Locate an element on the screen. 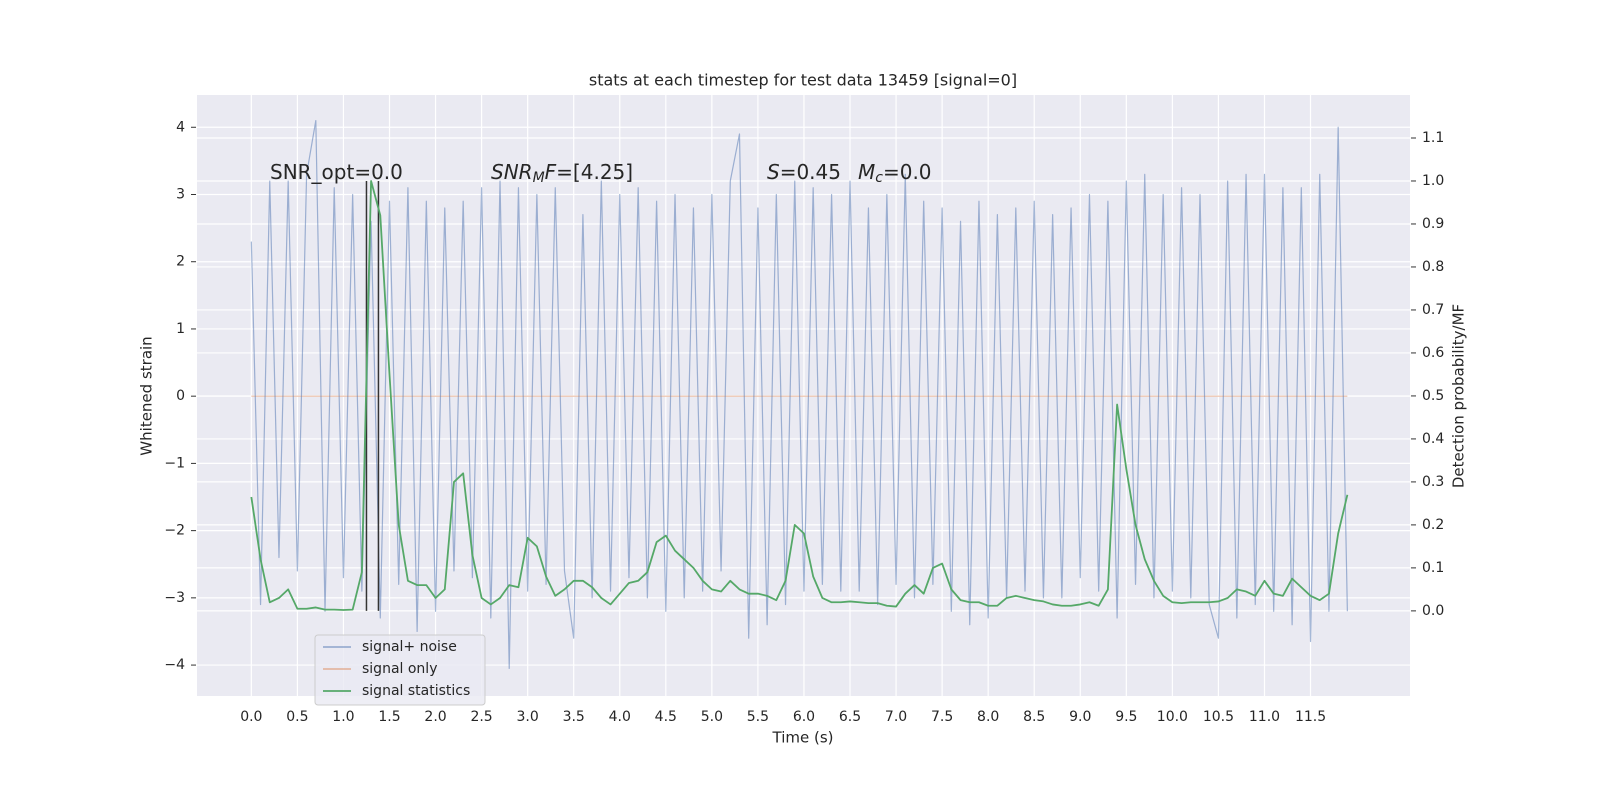  y2-tick-label: 0.7 is located at coordinates (1433, 310).